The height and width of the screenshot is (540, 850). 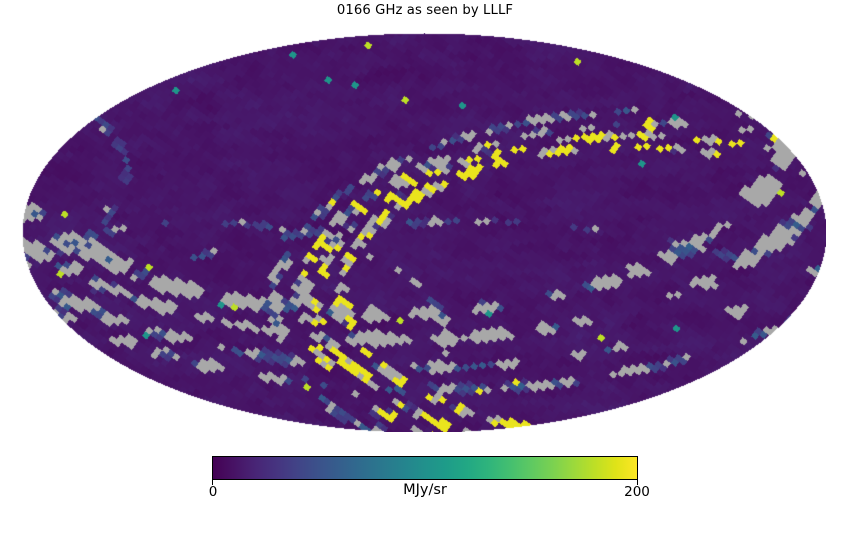 What do you see at coordinates (213, 492) in the screenshot?
I see `colorbar-min-label: 0` at bounding box center [213, 492].